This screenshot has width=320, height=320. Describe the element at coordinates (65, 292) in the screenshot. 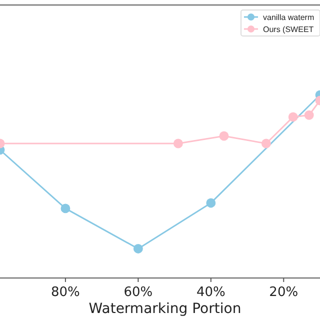

I see `x-tick-label: 80%` at that location.